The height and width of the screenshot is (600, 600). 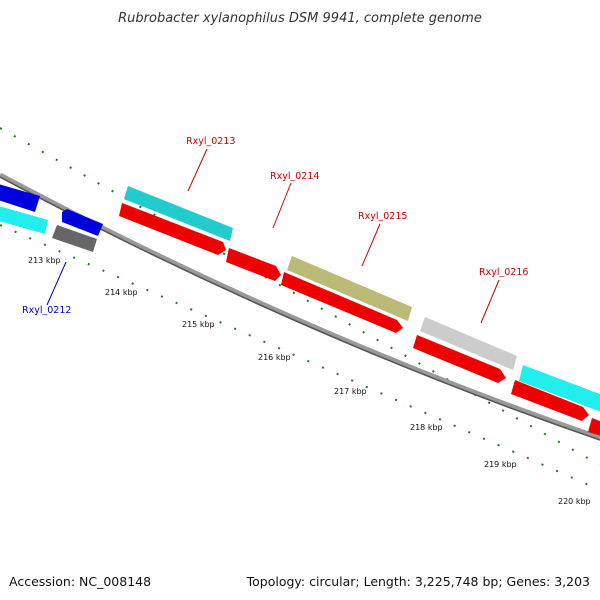 What do you see at coordinates (80, 581) in the screenshot?
I see `accession-text: Accession: NC_008148` at bounding box center [80, 581].